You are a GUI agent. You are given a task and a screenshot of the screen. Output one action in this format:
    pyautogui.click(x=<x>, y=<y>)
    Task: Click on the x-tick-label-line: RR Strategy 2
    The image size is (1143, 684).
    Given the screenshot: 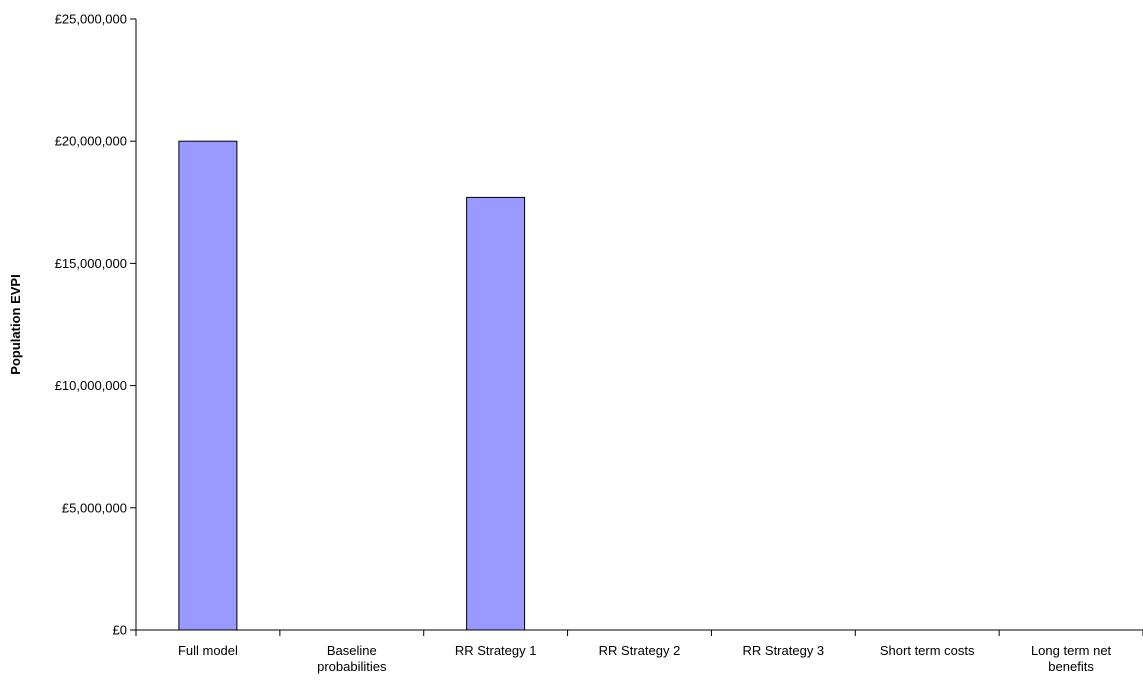 What is the action you would take?
    pyautogui.click(x=640, y=650)
    